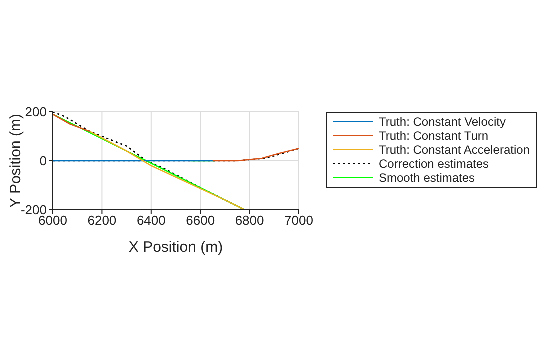  What do you see at coordinates (249, 220) in the screenshot?
I see `x-tick-label: 6800` at bounding box center [249, 220].